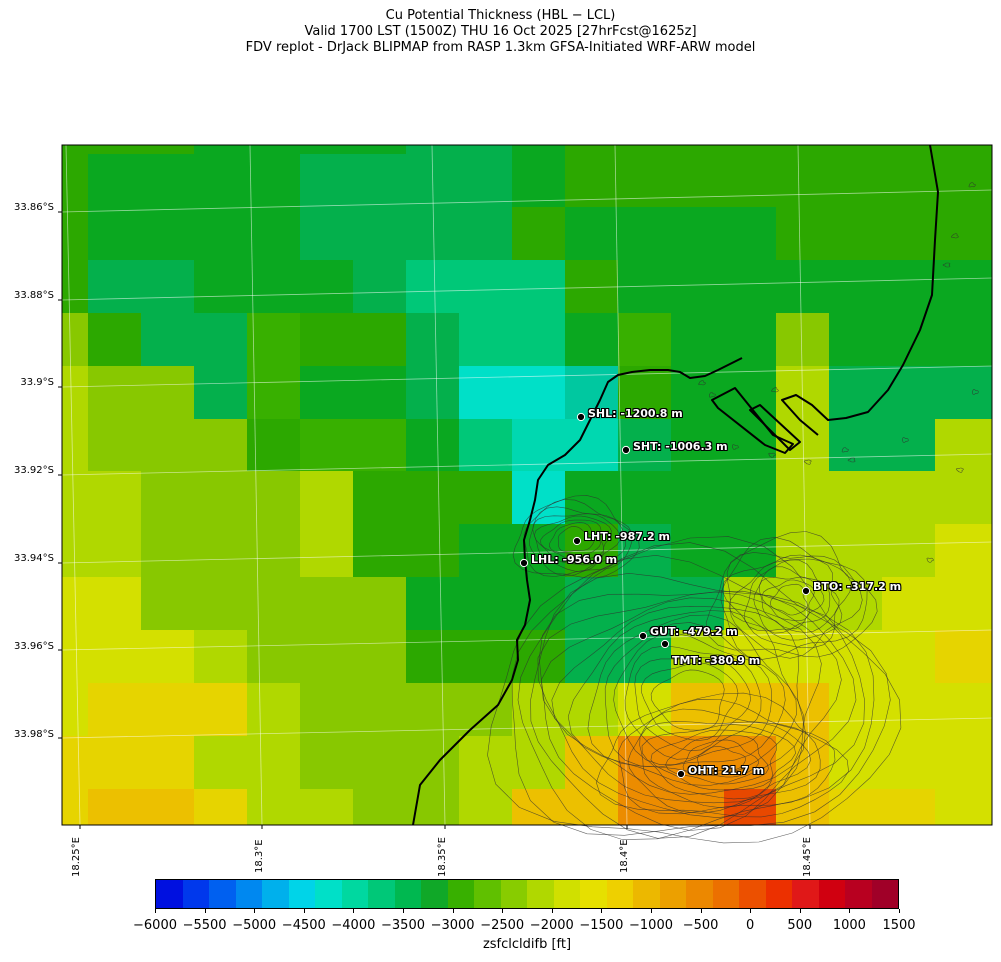 Image resolution: width=1001 pixels, height=962 pixels. I want to click on station-marker-sht, so click(626, 450).